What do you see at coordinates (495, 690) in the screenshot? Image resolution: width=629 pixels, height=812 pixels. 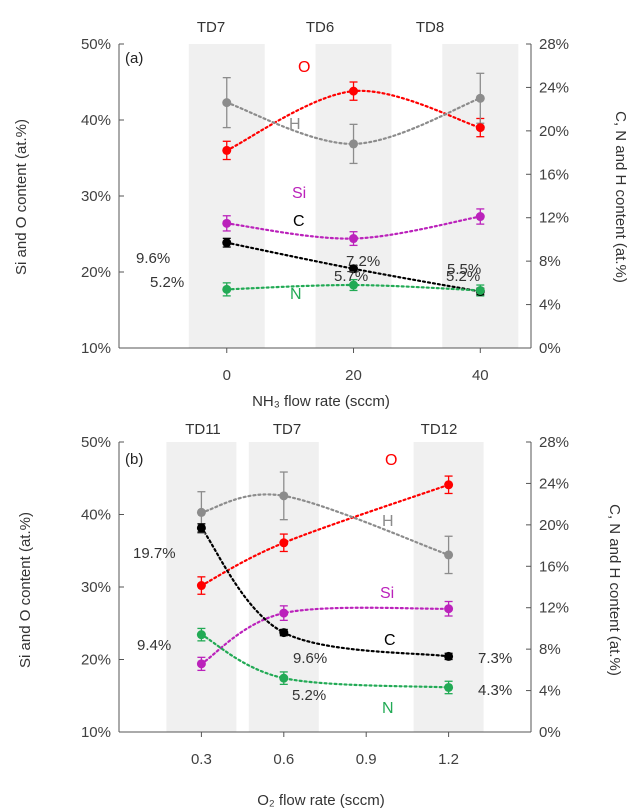 I see `panel-b-annotation-6: 4.3%` at bounding box center [495, 690].